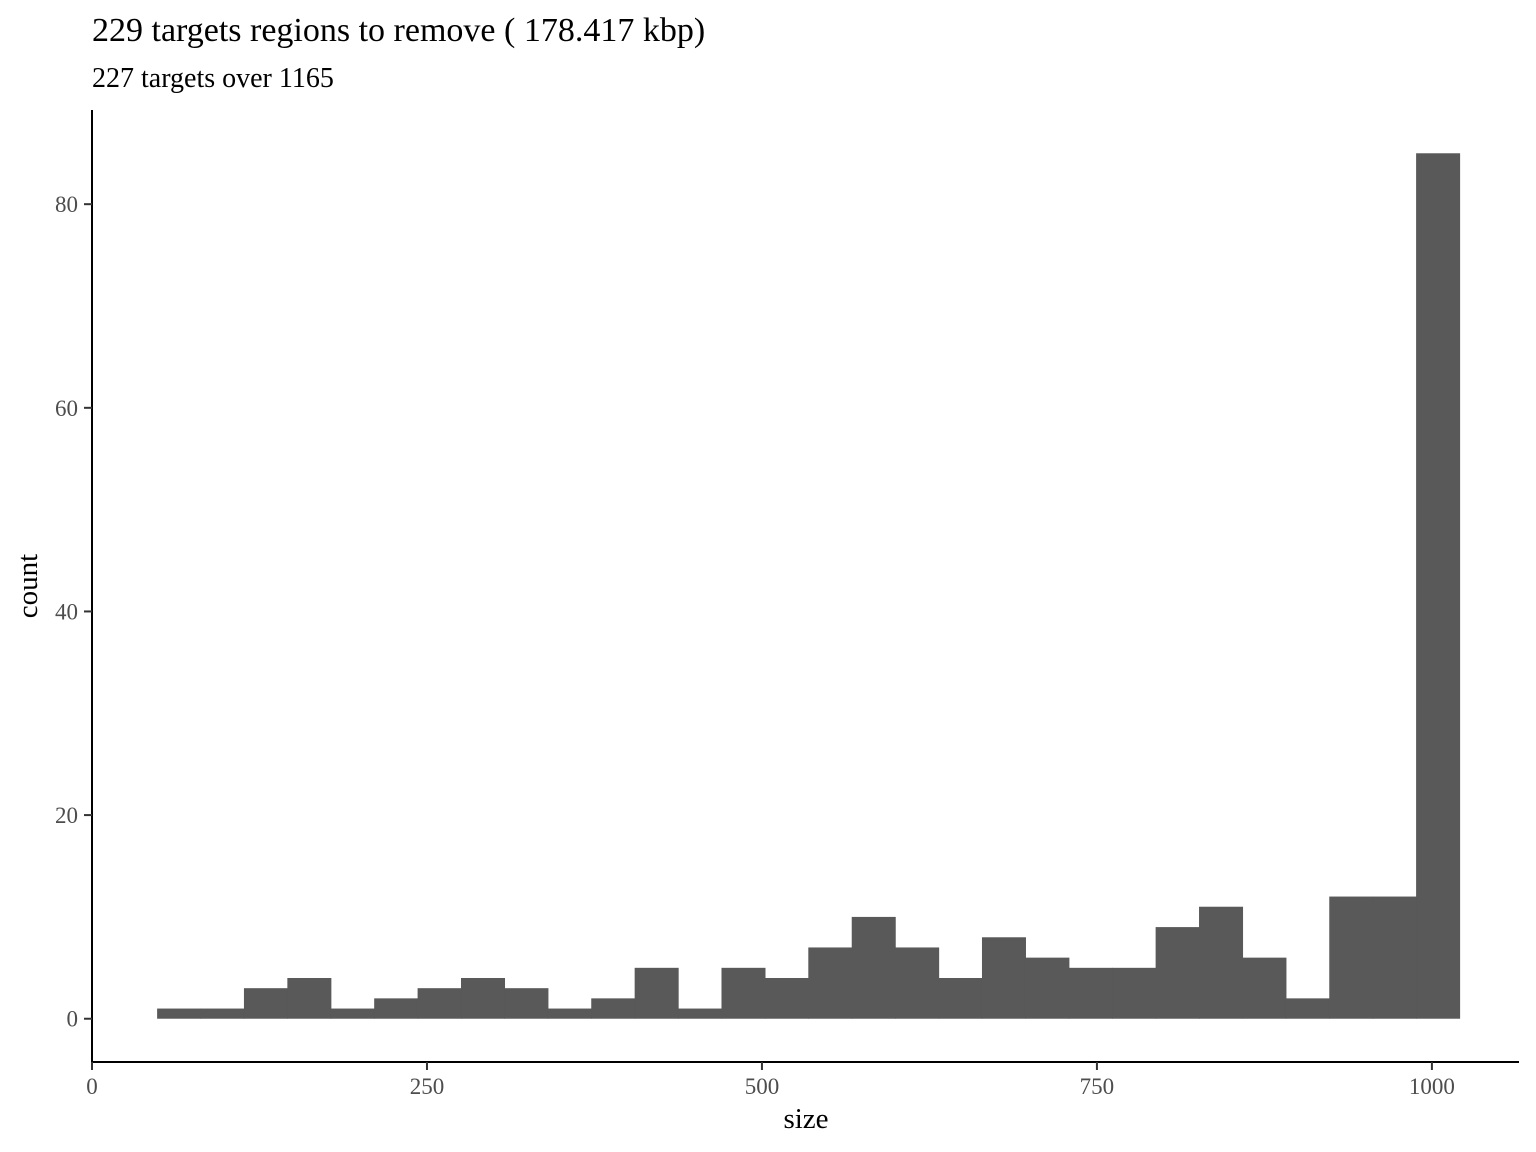 This screenshot has height=1152, width=1536. What do you see at coordinates (66, 815) in the screenshot?
I see `y-tick-label: 20` at bounding box center [66, 815].